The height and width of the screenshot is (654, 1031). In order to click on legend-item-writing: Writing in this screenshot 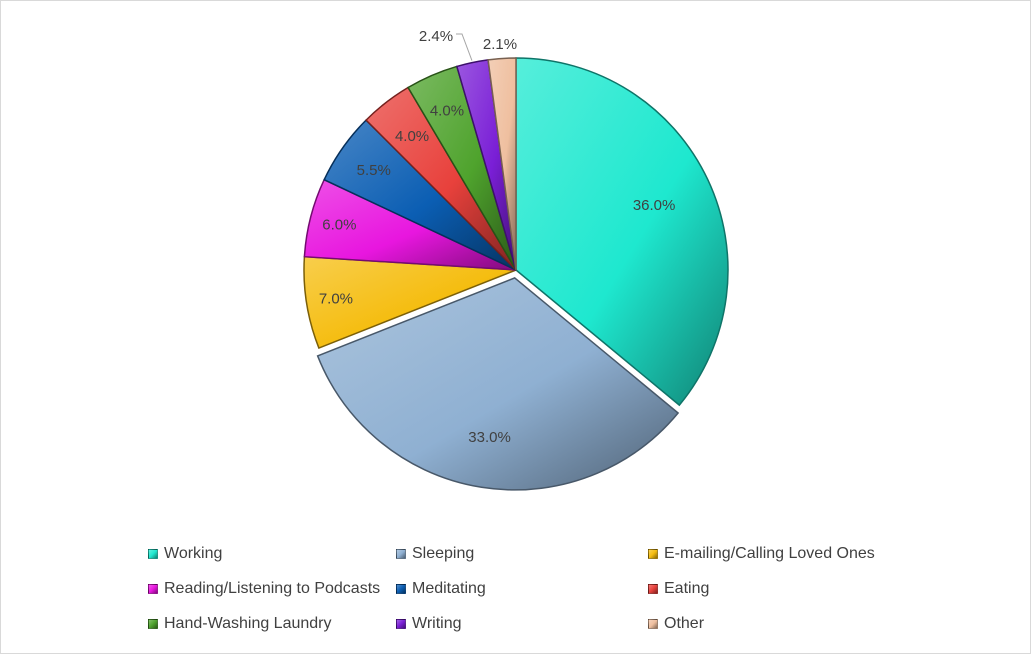, I will do `click(429, 624)`.